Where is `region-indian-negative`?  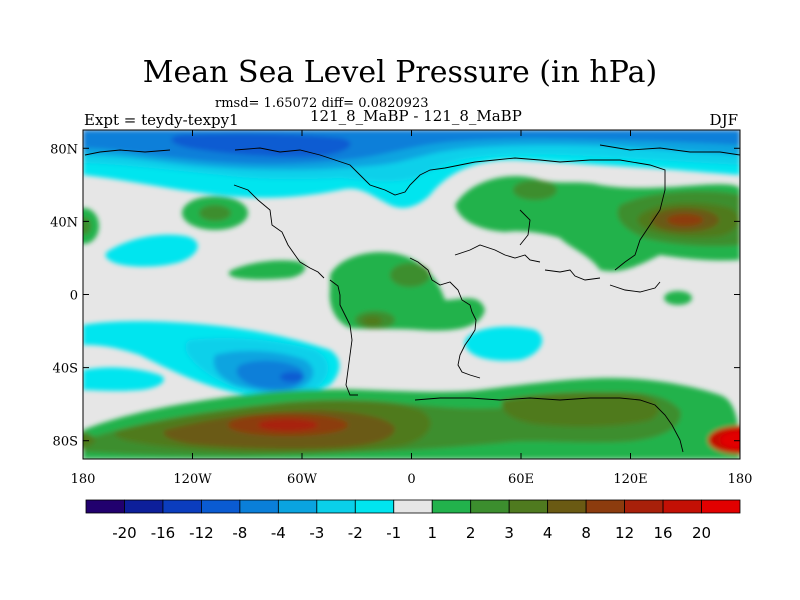 region-indian-negative is located at coordinates (503, 343).